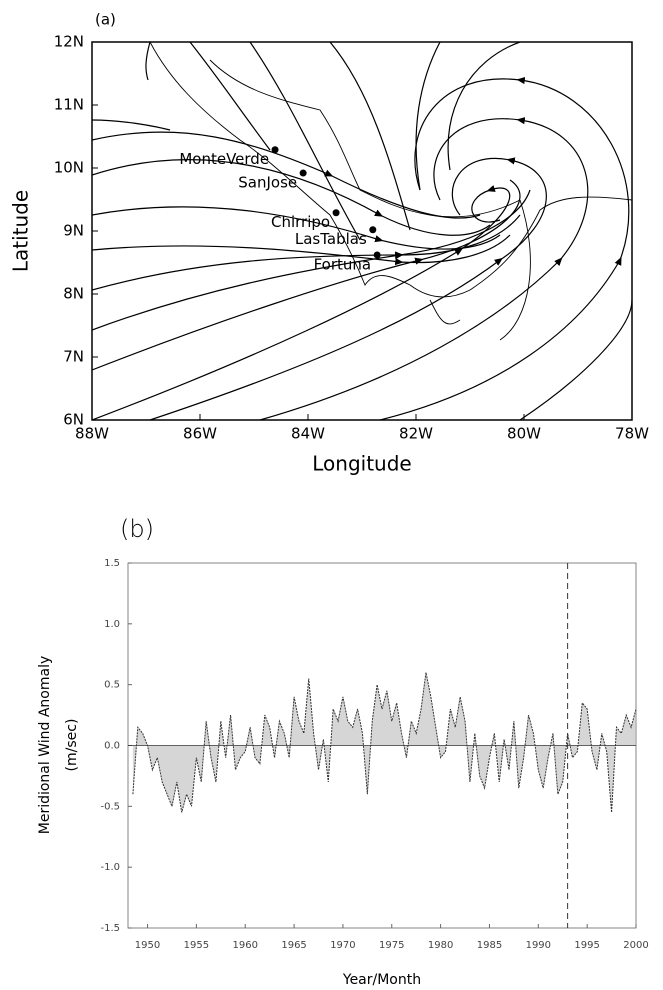 The height and width of the screenshot is (990, 663). What do you see at coordinates (196, 945) in the screenshot?
I see `x-tick-label: 1955` at bounding box center [196, 945].